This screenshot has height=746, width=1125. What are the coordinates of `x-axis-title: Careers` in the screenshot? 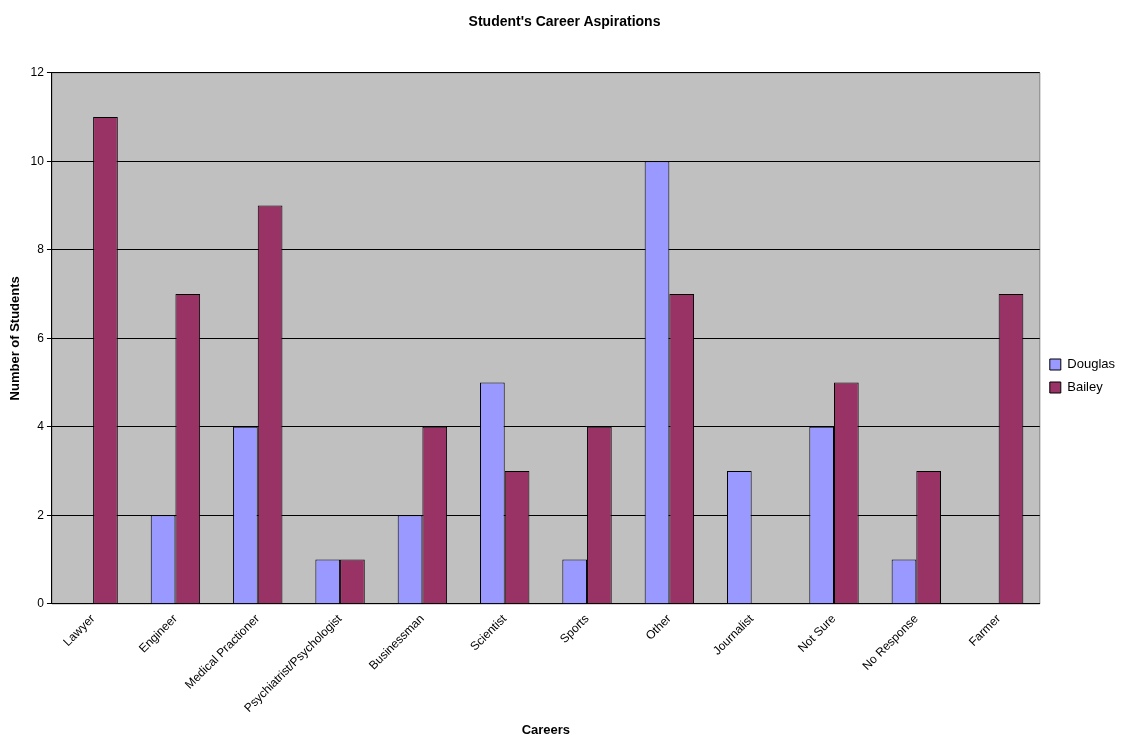 It's located at (546, 729).